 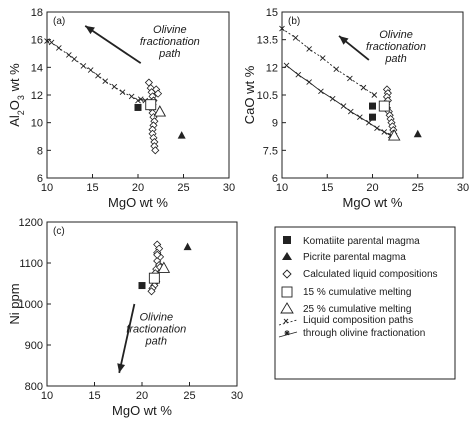 I want to click on y-tick-label: 1200, so click(x=31, y=223).